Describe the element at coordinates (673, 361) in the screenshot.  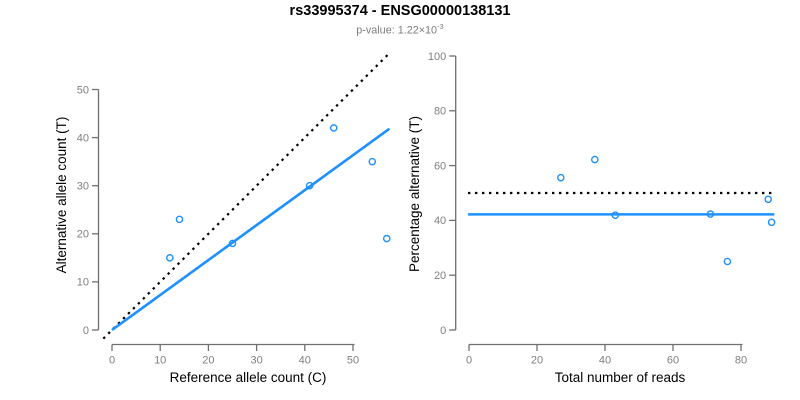
I see `x-tick-label: 60` at that location.